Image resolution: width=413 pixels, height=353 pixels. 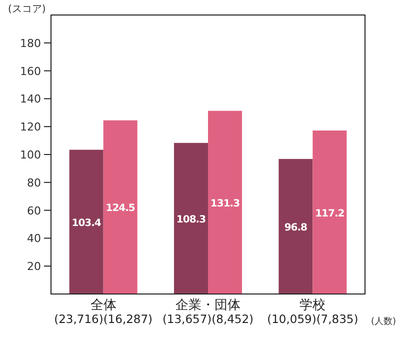 I want to click on y-tick-label: 160, so click(x=30, y=71).